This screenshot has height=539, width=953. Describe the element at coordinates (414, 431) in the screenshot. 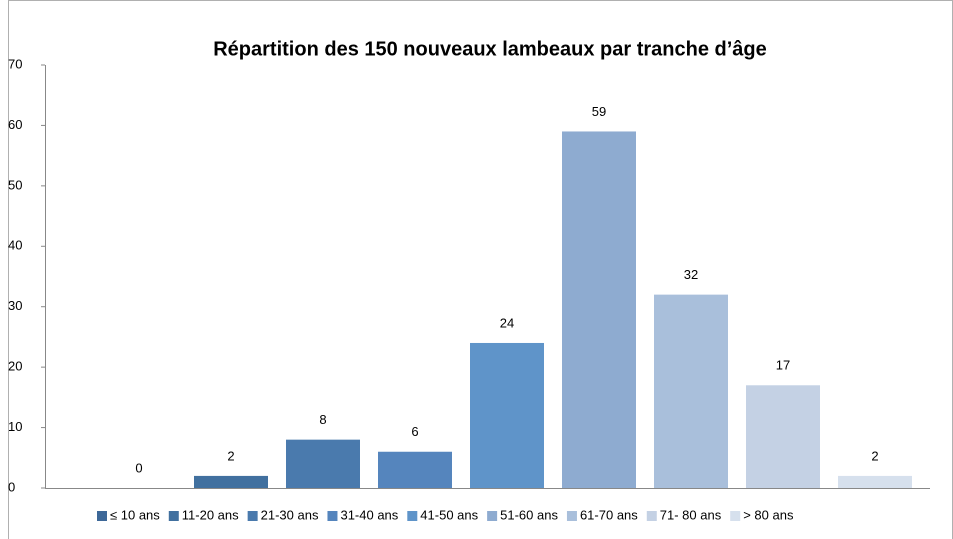

I see `data-label: 6` at that location.